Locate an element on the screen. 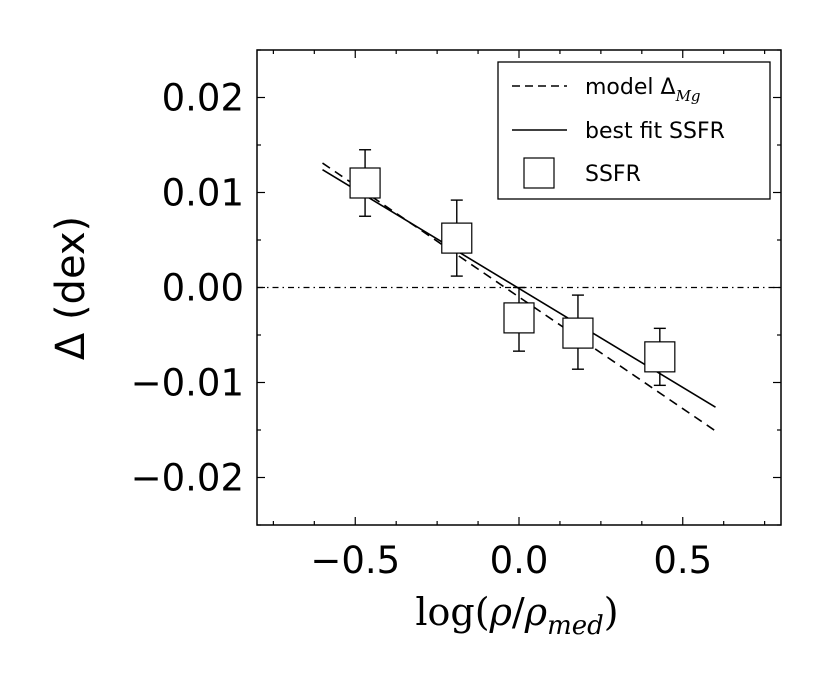 This screenshot has height=692, width=830. x-axis-label: log(ρ/ρmed) is located at coordinates (516, 615).